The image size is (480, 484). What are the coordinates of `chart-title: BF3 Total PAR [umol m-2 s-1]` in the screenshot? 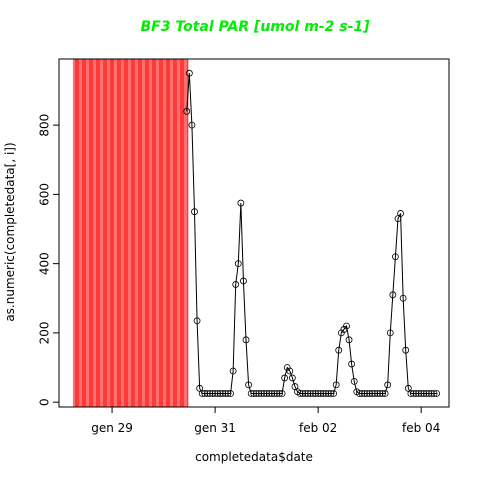 It's located at (255, 27).